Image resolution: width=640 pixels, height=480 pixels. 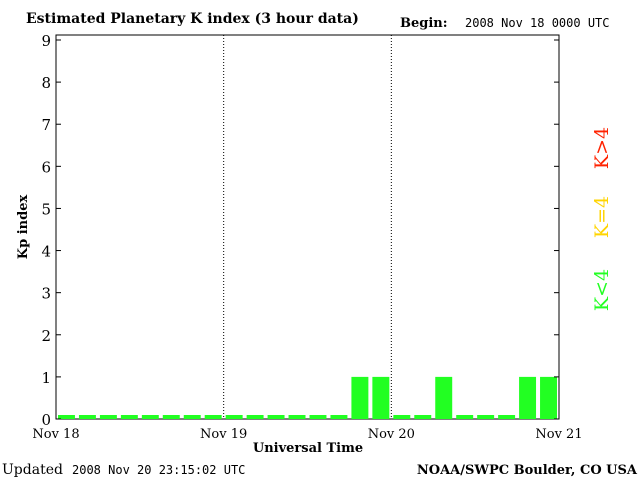 What do you see at coordinates (46, 209) in the screenshot?
I see `y-tick-label: 5` at bounding box center [46, 209].